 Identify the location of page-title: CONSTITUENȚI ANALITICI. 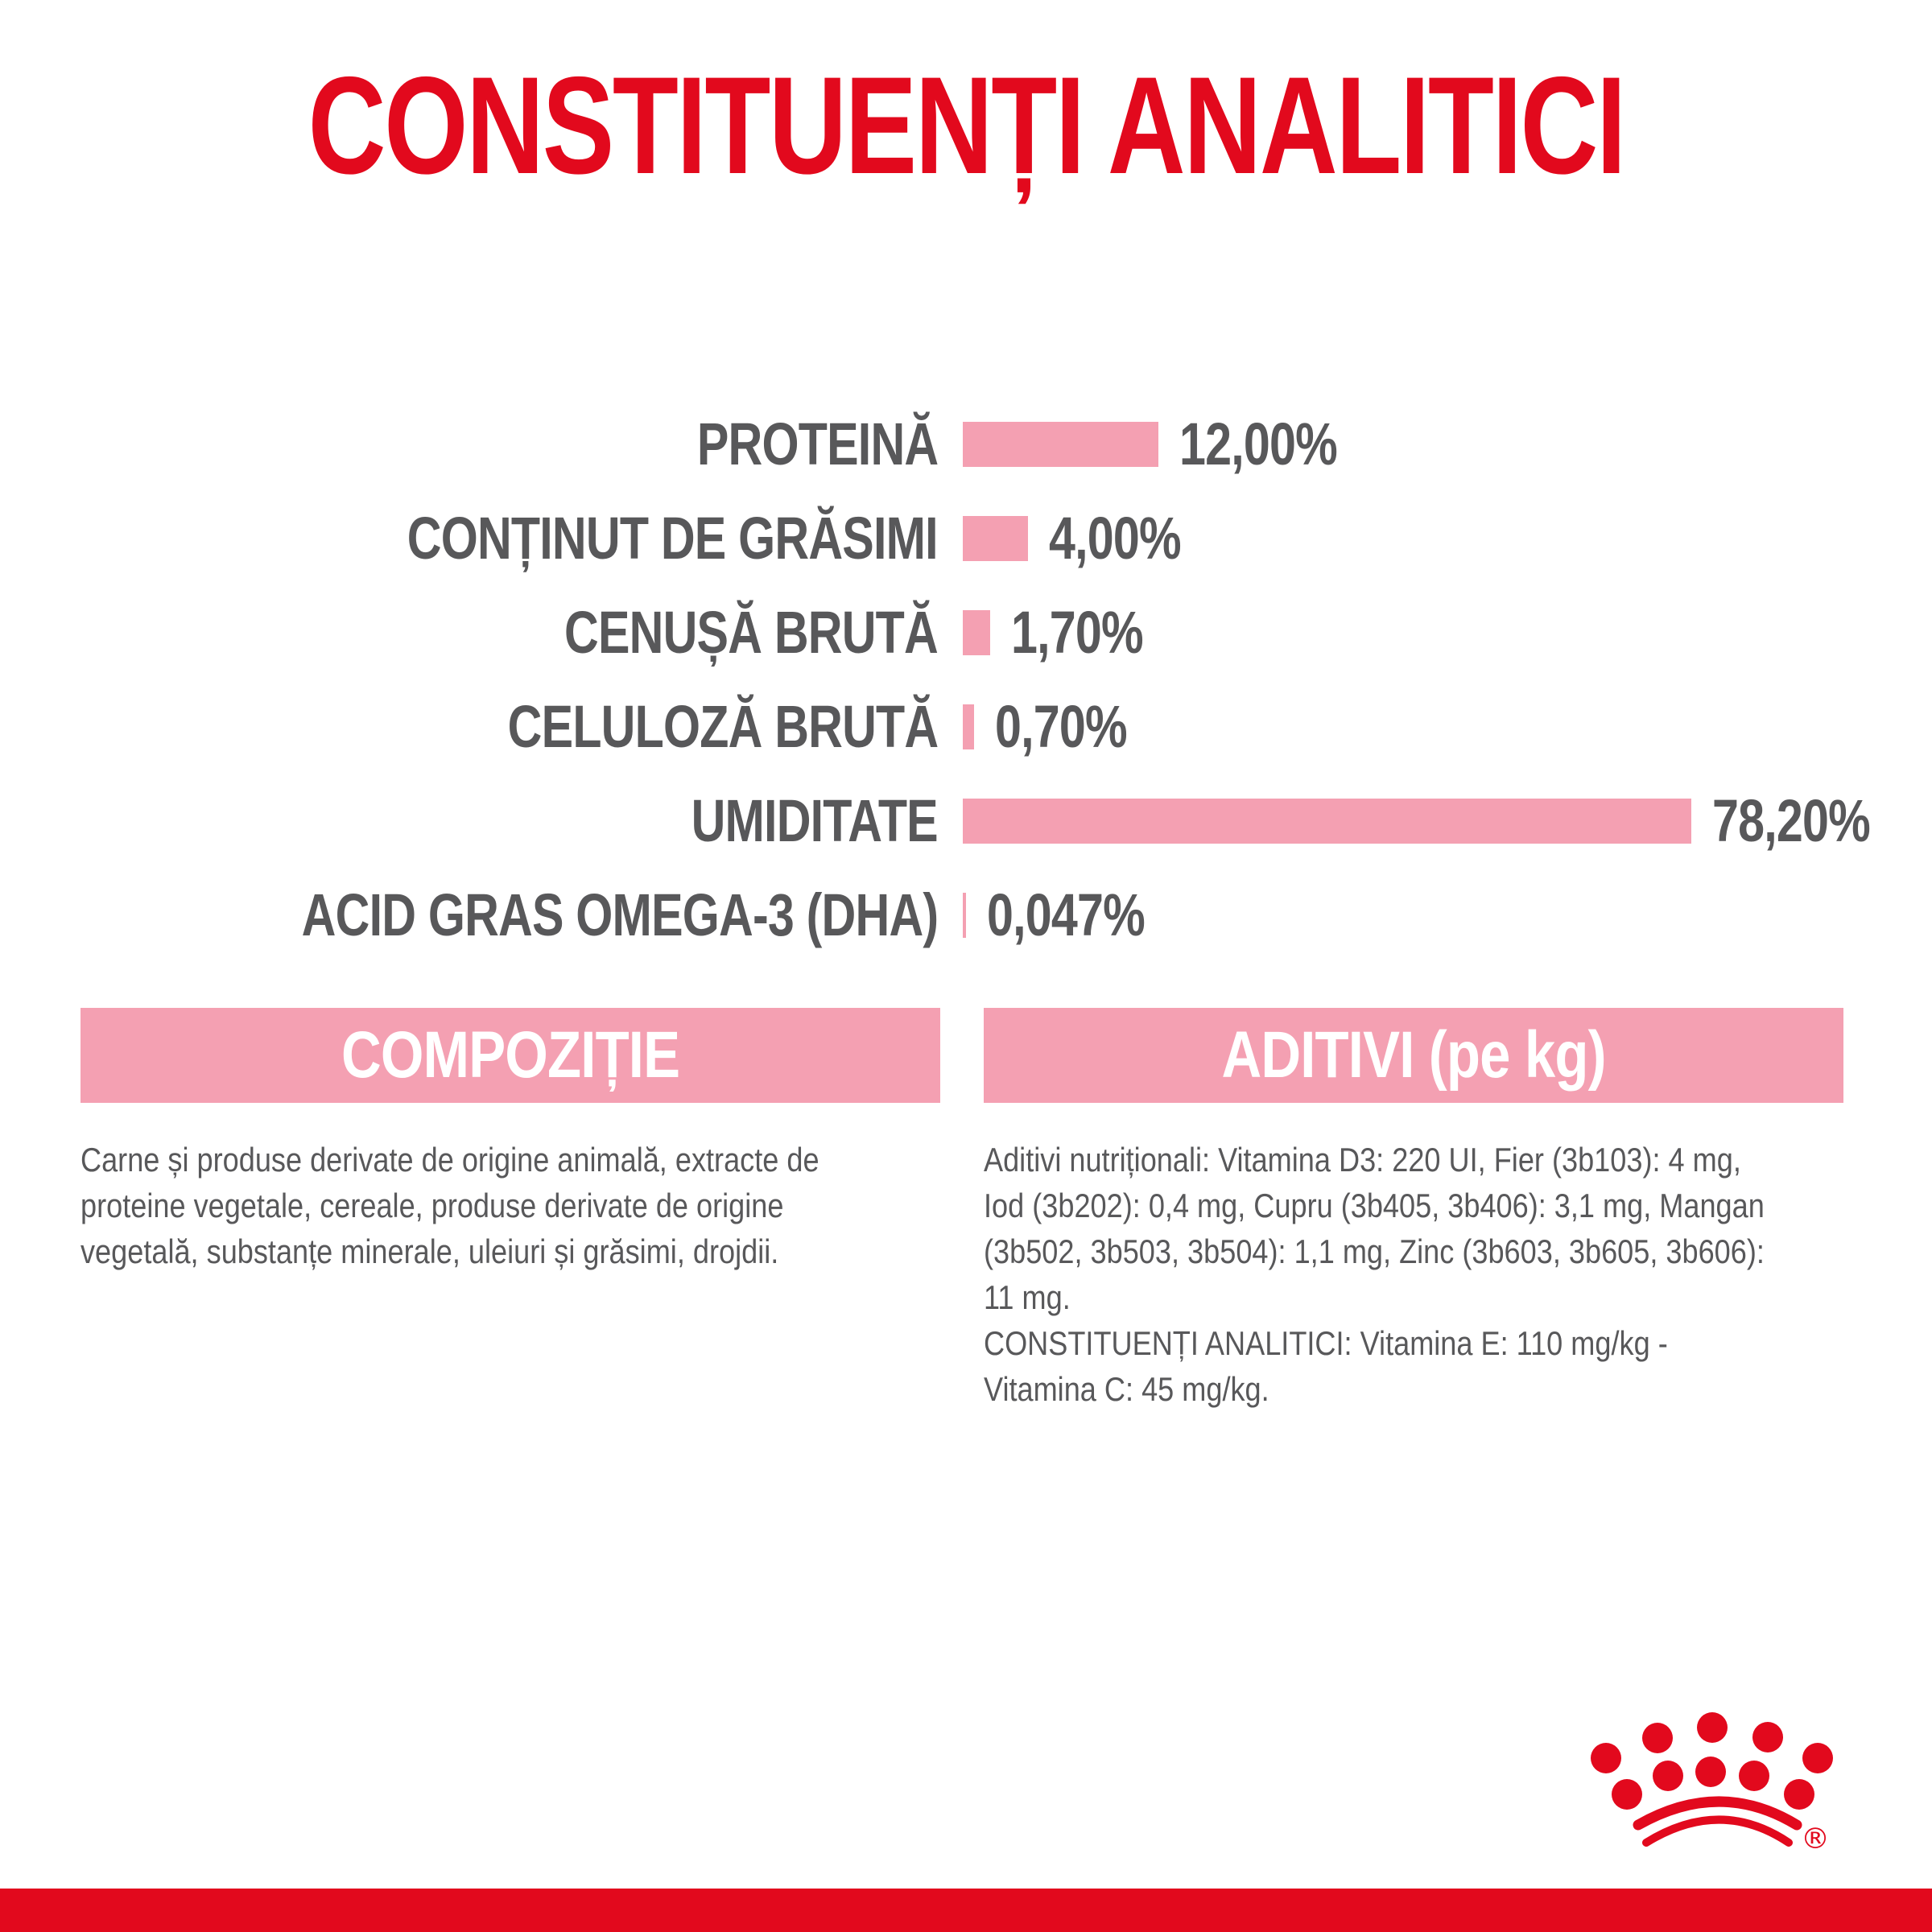
(966, 126).